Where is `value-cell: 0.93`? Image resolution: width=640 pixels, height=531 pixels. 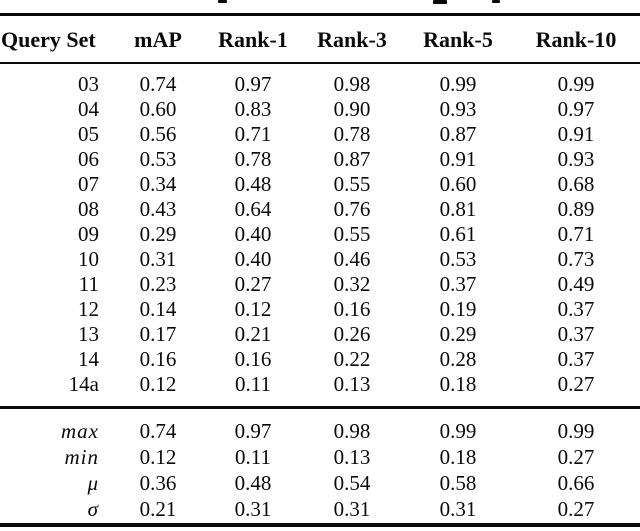
value-cell: 0.93 is located at coordinates (458, 109).